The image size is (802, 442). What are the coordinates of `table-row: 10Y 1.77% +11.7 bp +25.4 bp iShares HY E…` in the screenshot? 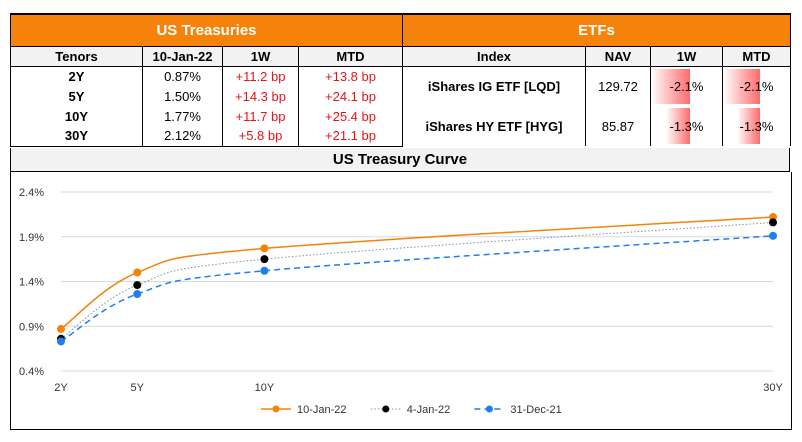 It's located at (400, 126).